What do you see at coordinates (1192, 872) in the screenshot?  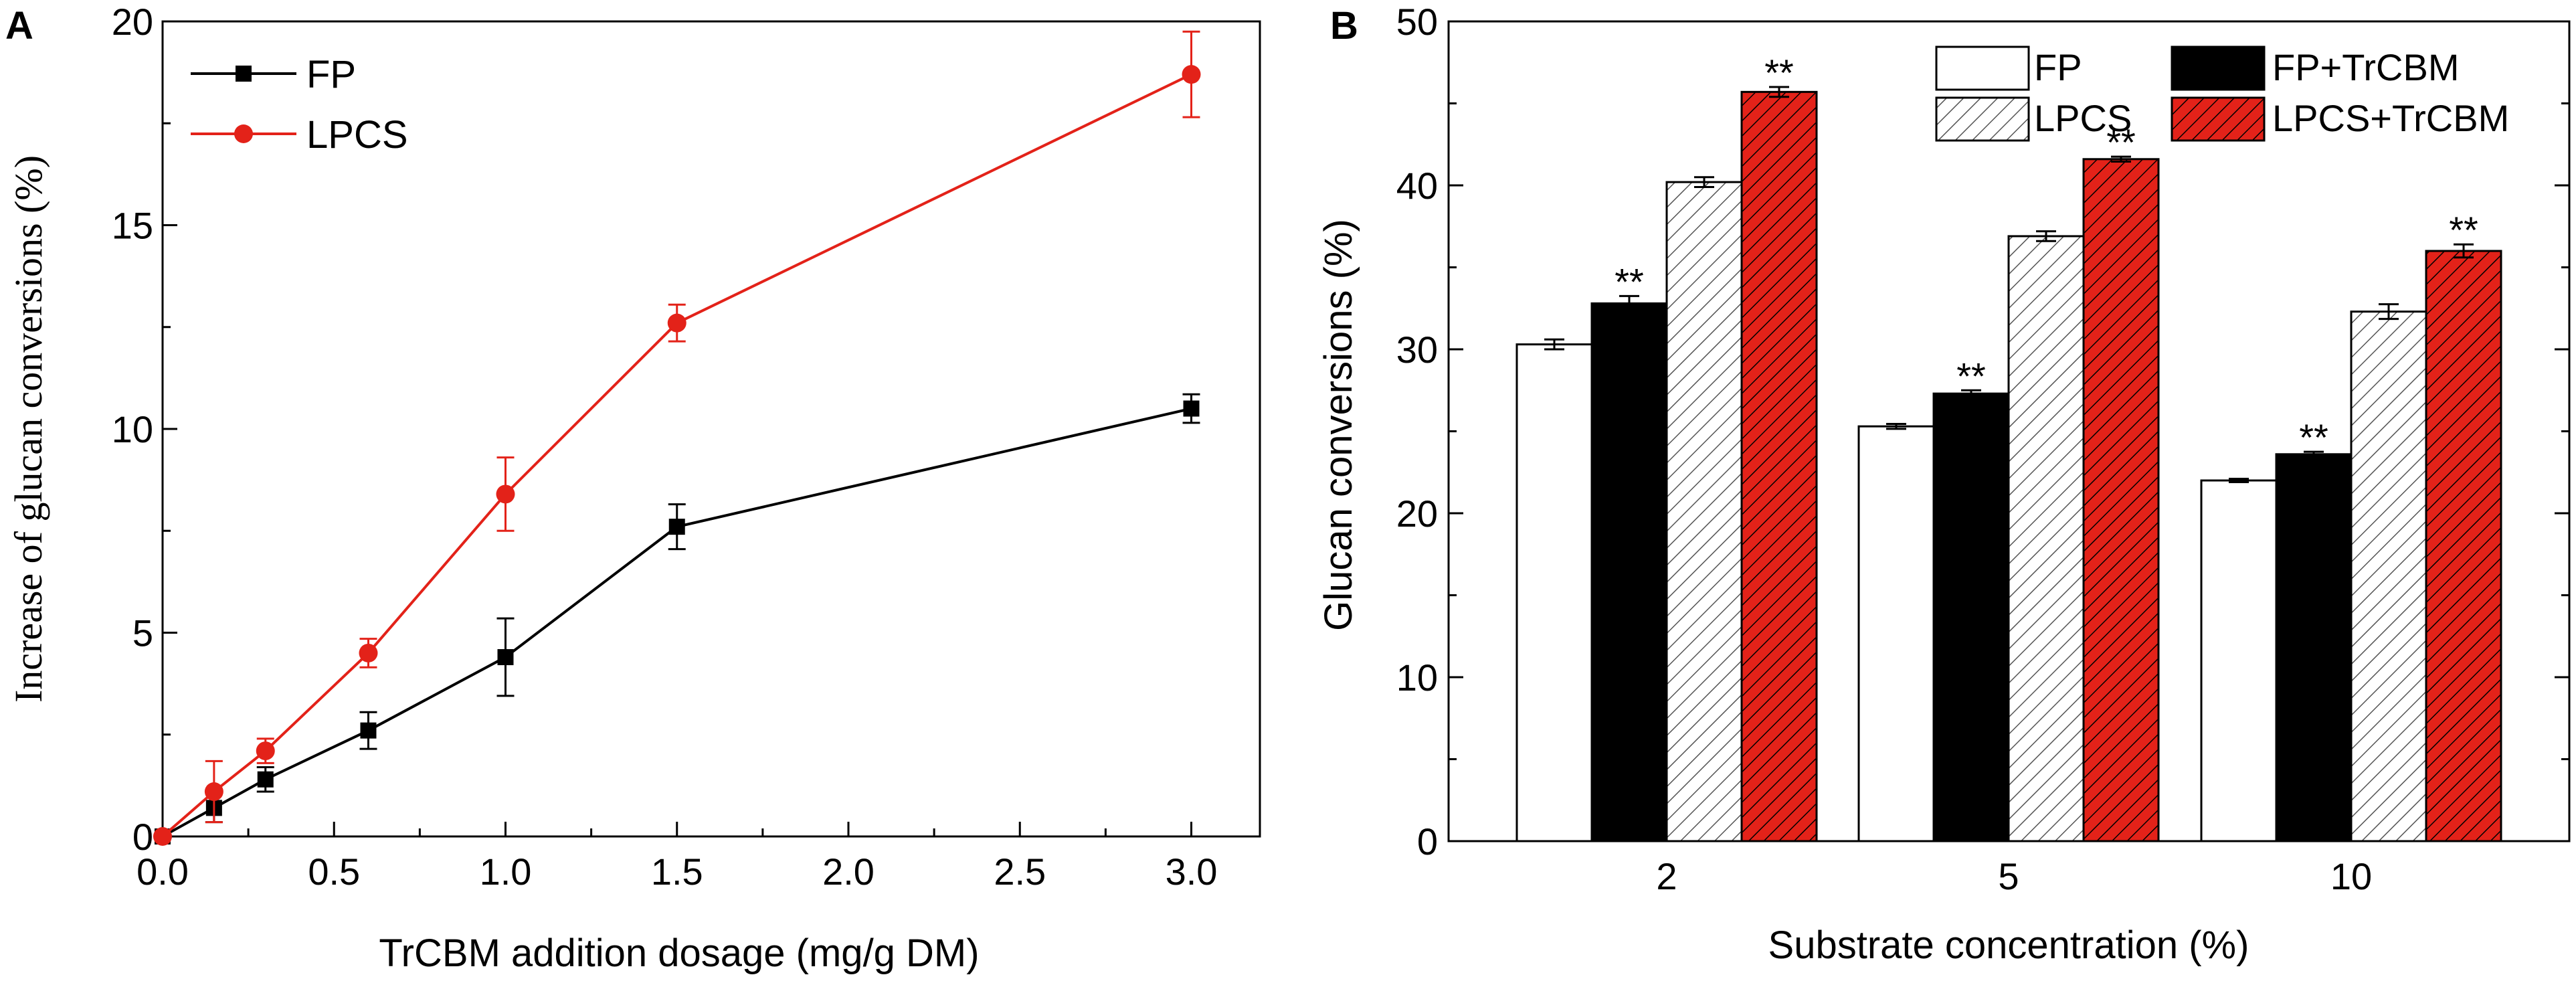 I see `x-tick-label: 3.0` at bounding box center [1192, 872].